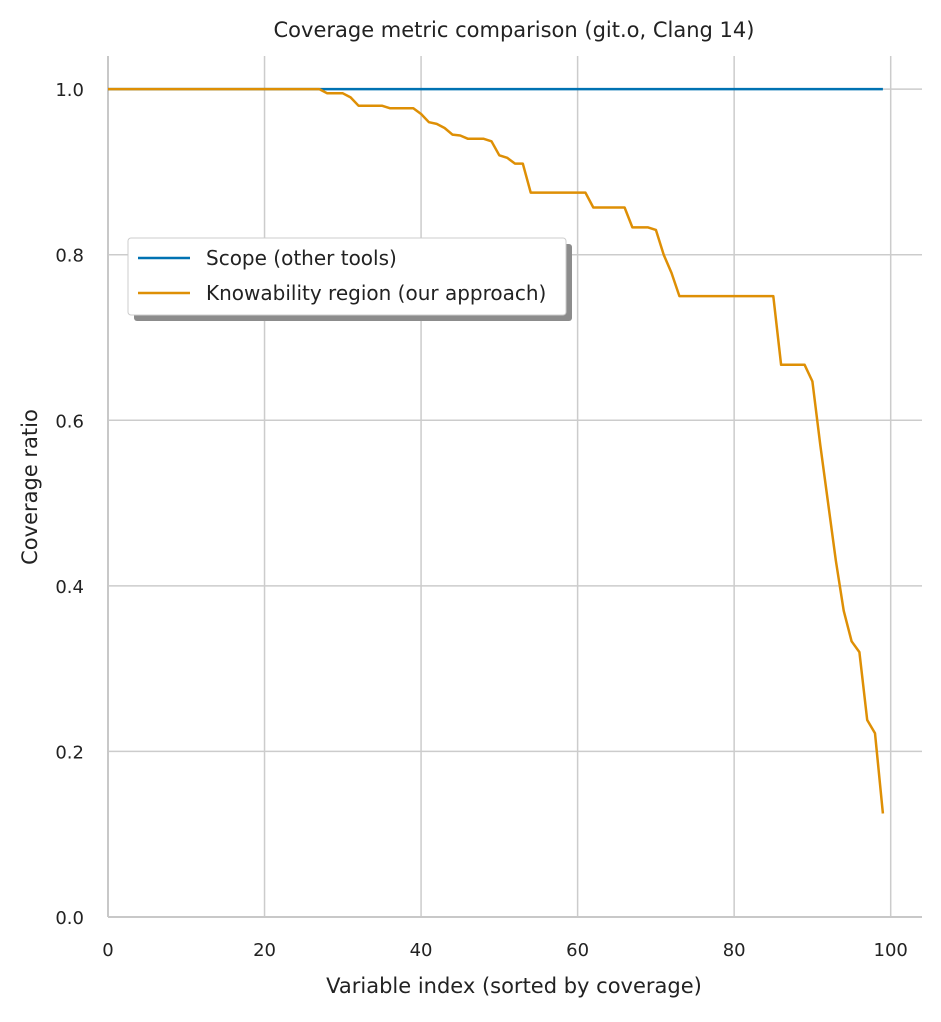 Image resolution: width=941 pixels, height=1022 pixels. What do you see at coordinates (69, 918) in the screenshot?
I see `y-tick-label-0: 0.0` at bounding box center [69, 918].